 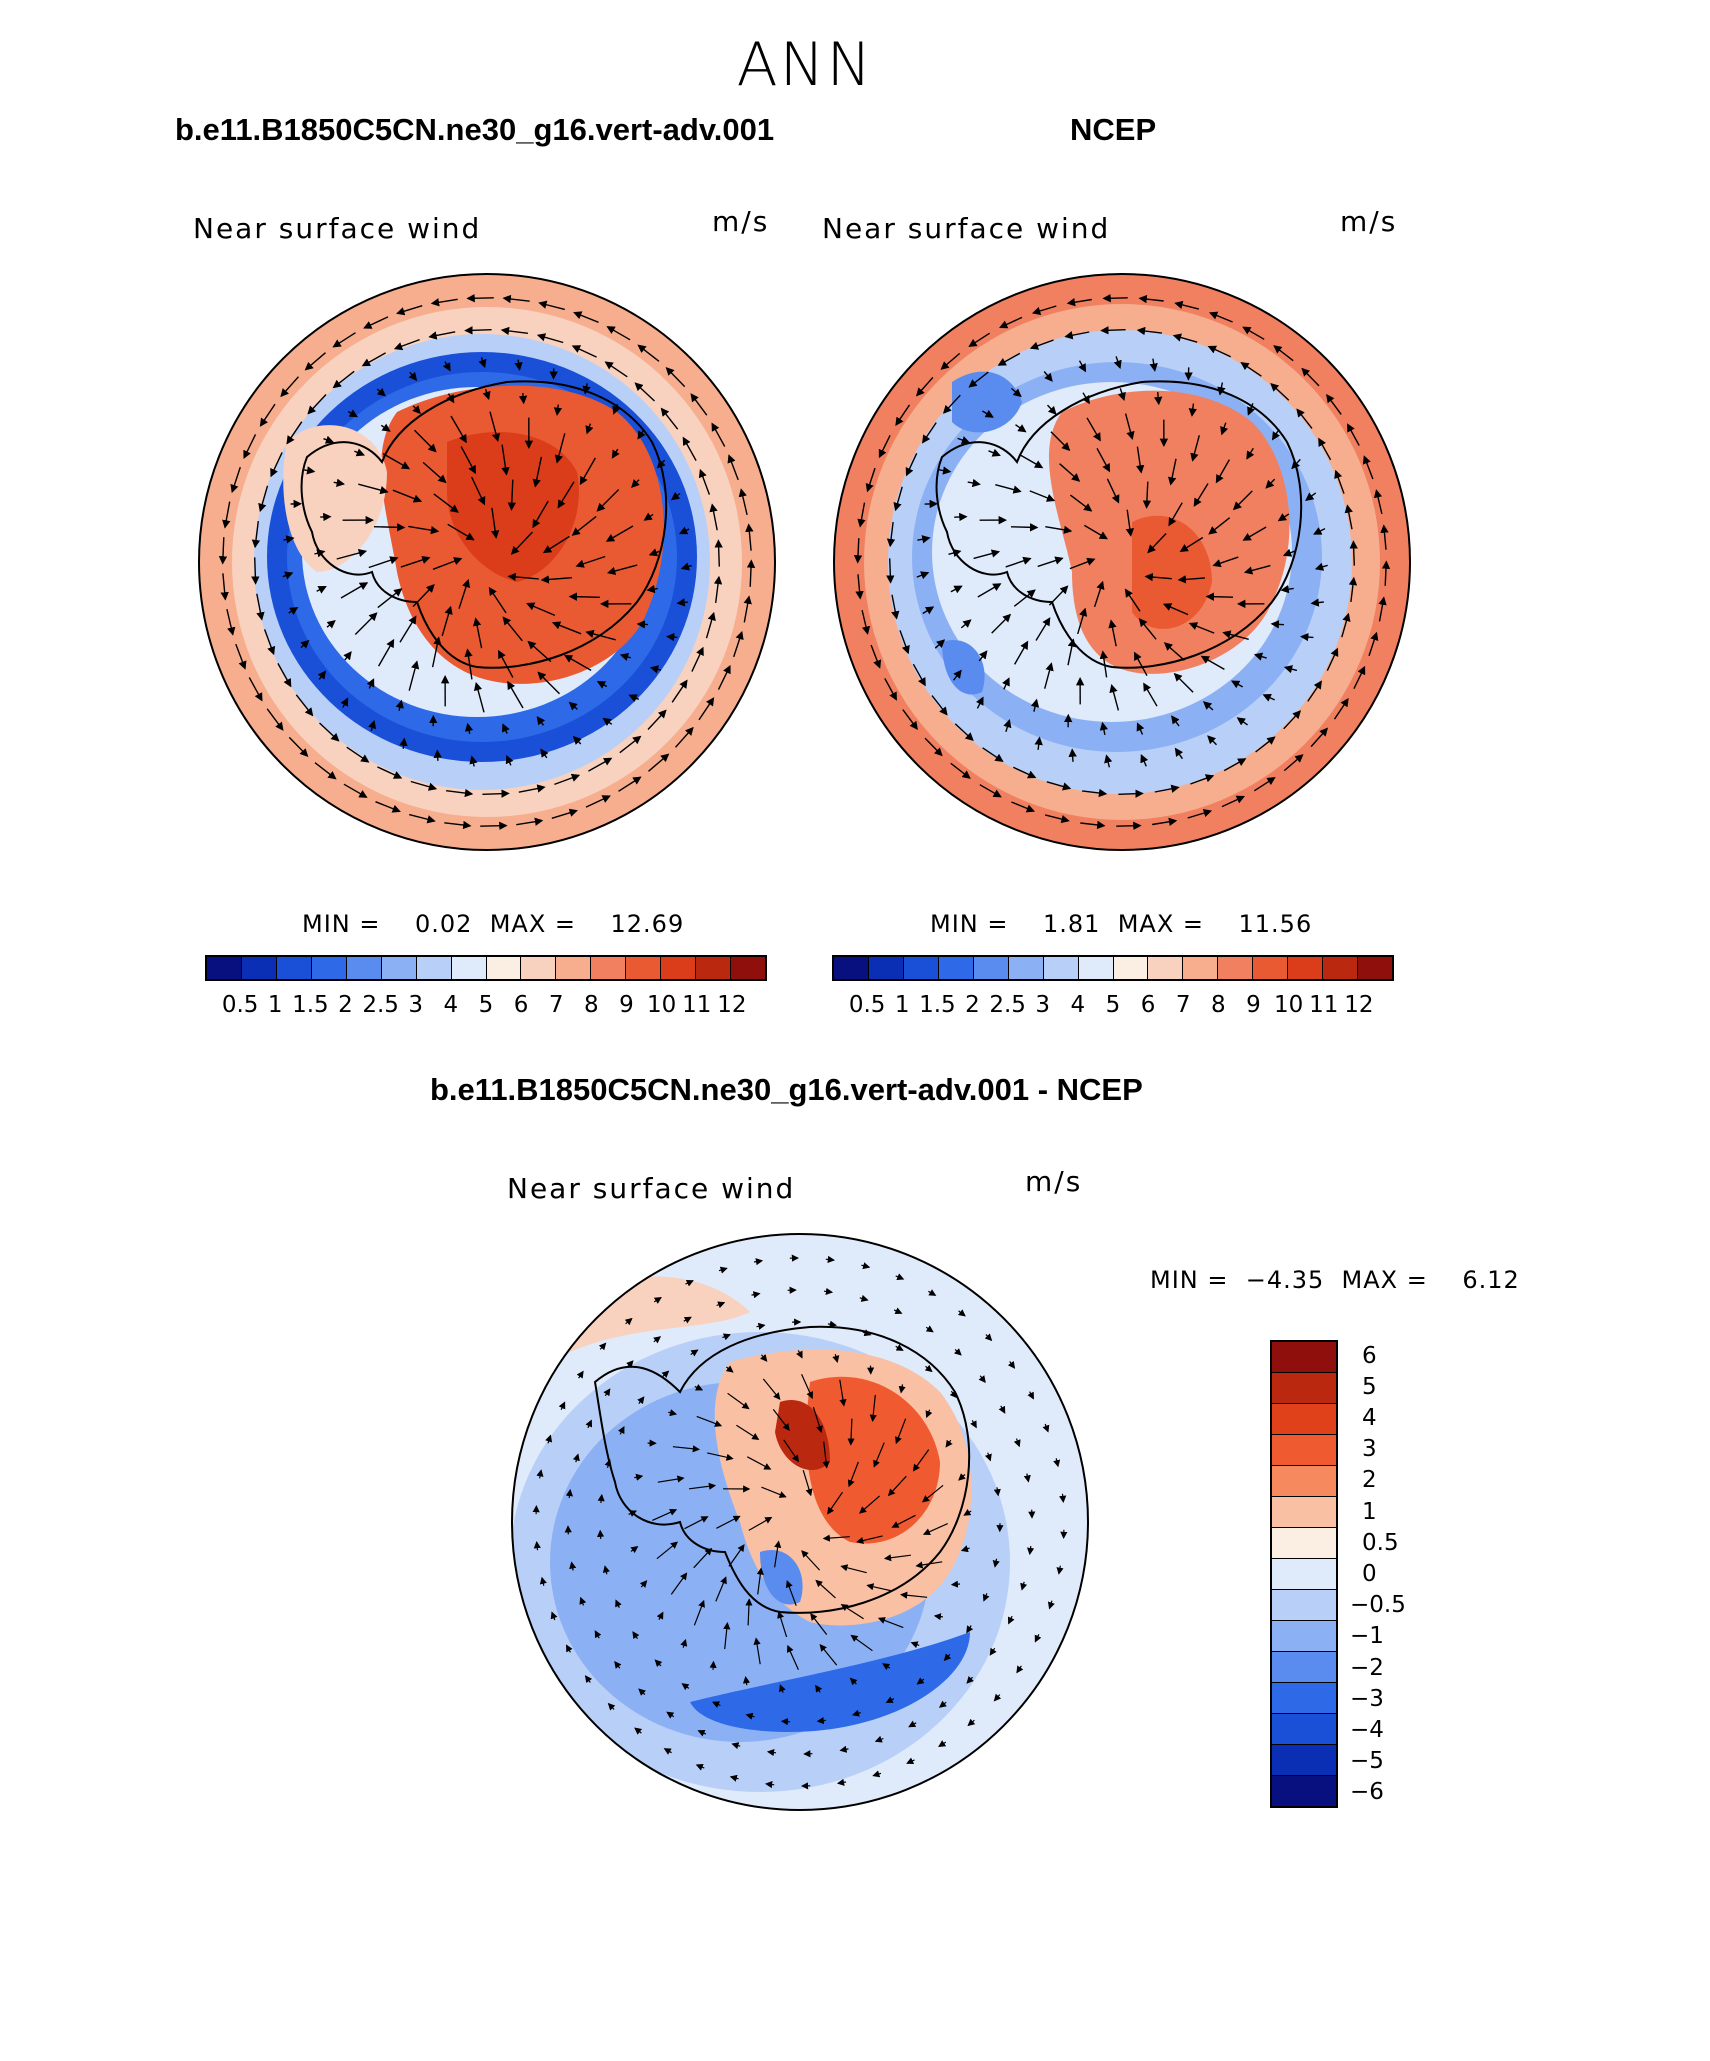 I want to click on colorbar-tick-label: 1, so click(x=1369, y=1511).